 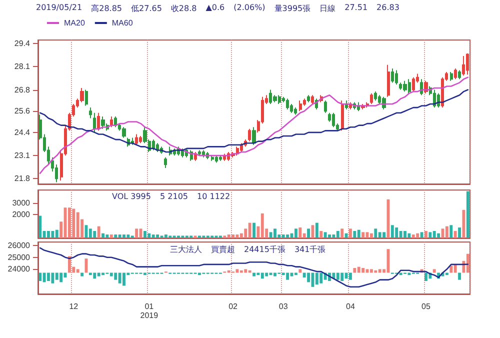 I want to click on x-tick-label: 03, so click(x=283, y=306).